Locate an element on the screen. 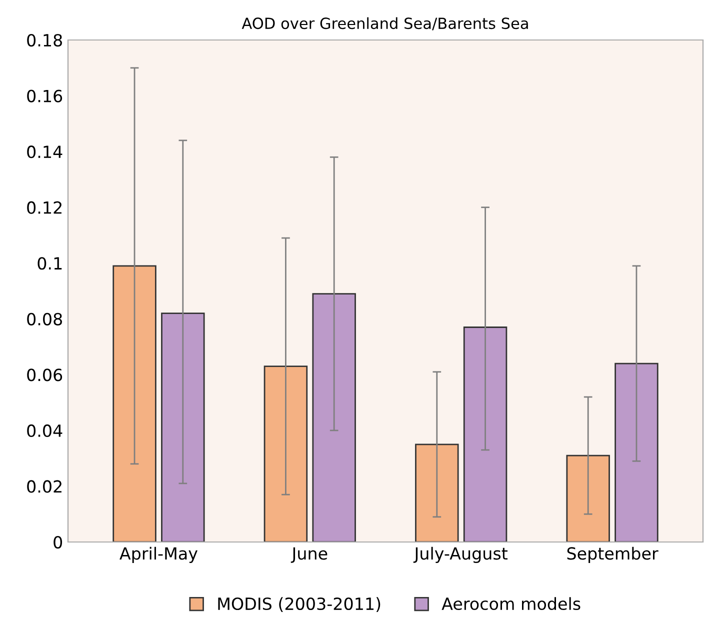 Image resolution: width=713 pixels, height=628 pixels. x-tick-label: September is located at coordinates (612, 554).